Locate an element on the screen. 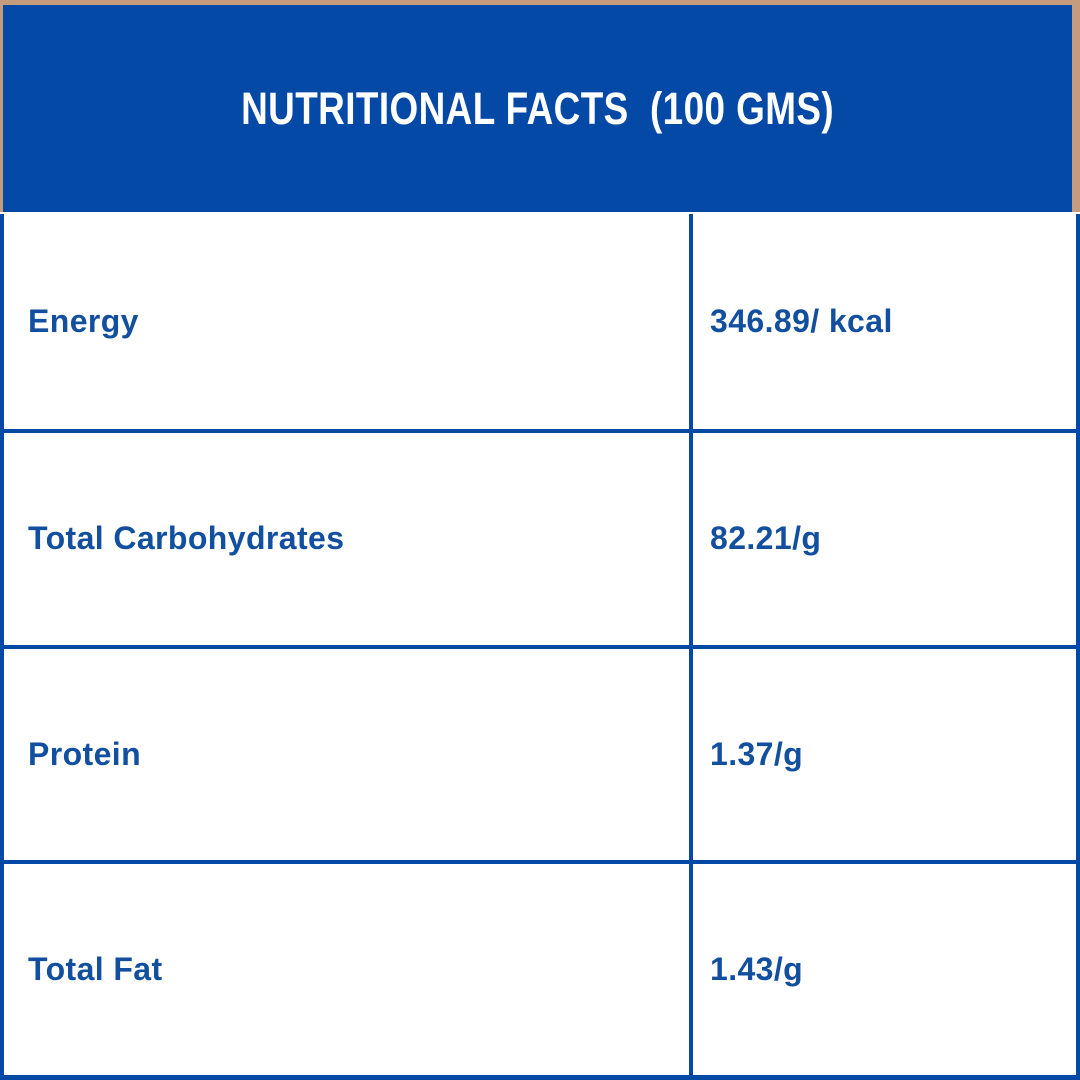  row-value-total-fat: 1.43/g is located at coordinates (757, 968).